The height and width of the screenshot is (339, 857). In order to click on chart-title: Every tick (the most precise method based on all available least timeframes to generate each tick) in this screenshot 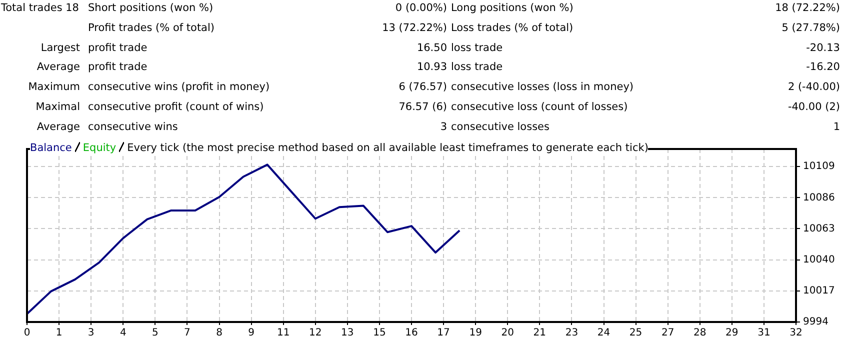, I will do `click(387, 148)`.